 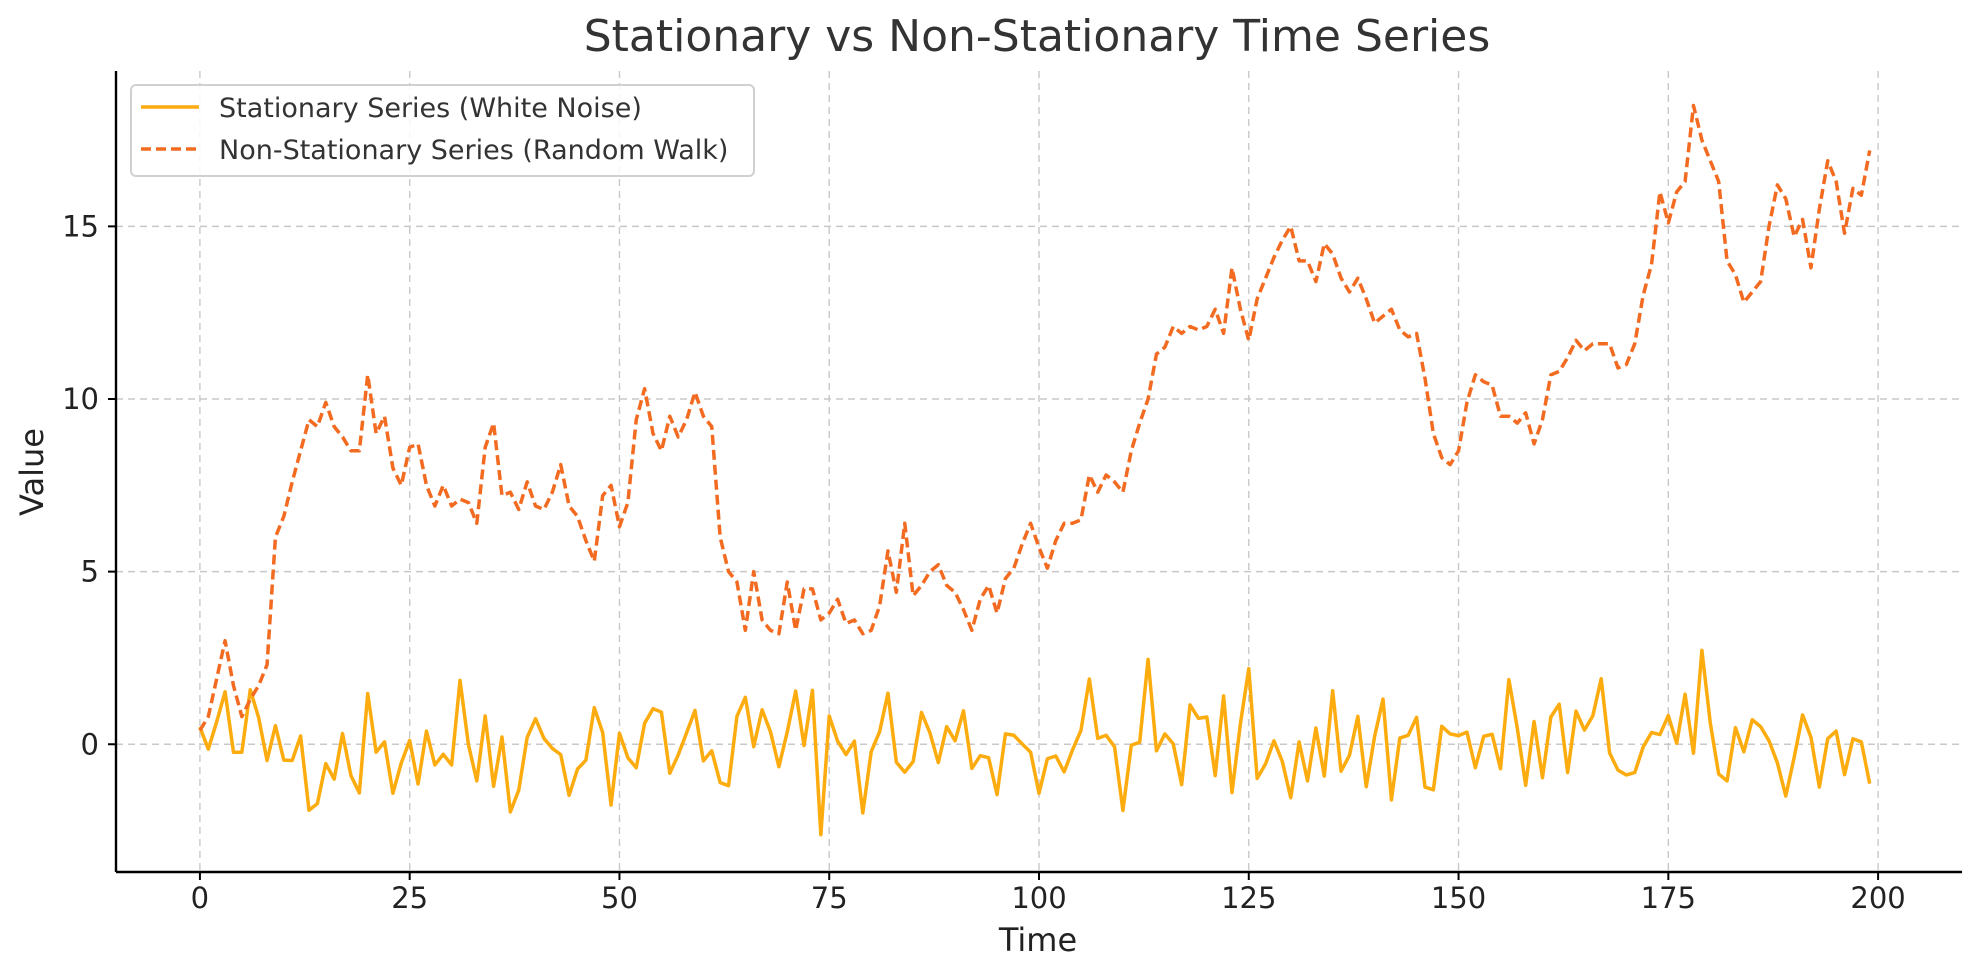 What do you see at coordinates (1037, 36) in the screenshot?
I see `chart-title: Stationary vs Non-Stationary Time Series` at bounding box center [1037, 36].